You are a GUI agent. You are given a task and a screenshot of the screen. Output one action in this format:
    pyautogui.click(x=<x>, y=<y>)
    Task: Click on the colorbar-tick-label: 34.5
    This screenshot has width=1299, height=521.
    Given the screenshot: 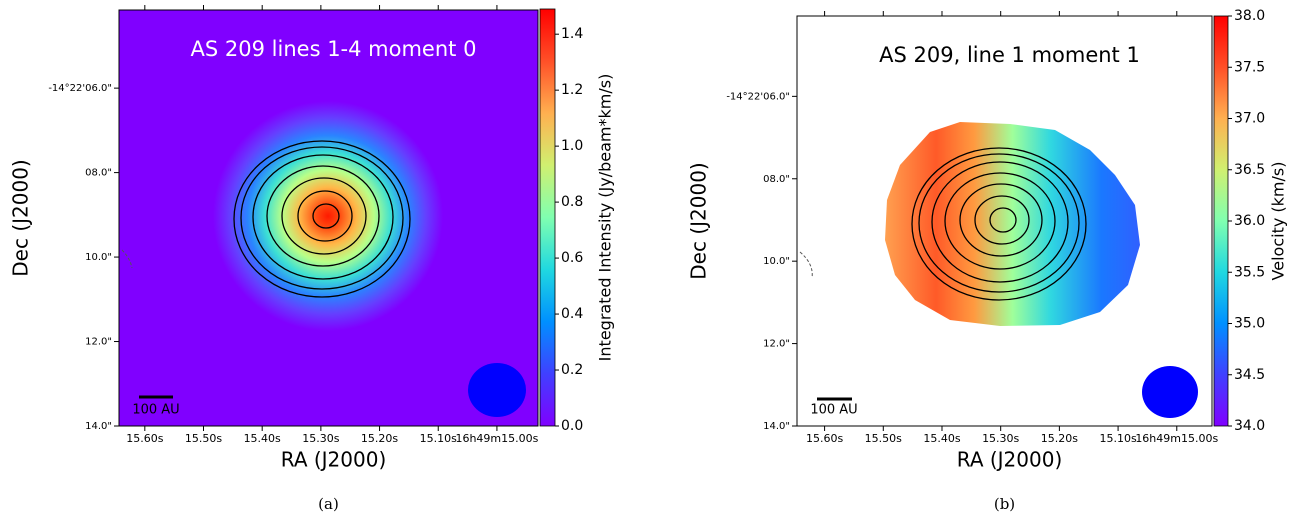 What is the action you would take?
    pyautogui.click(x=1249, y=375)
    